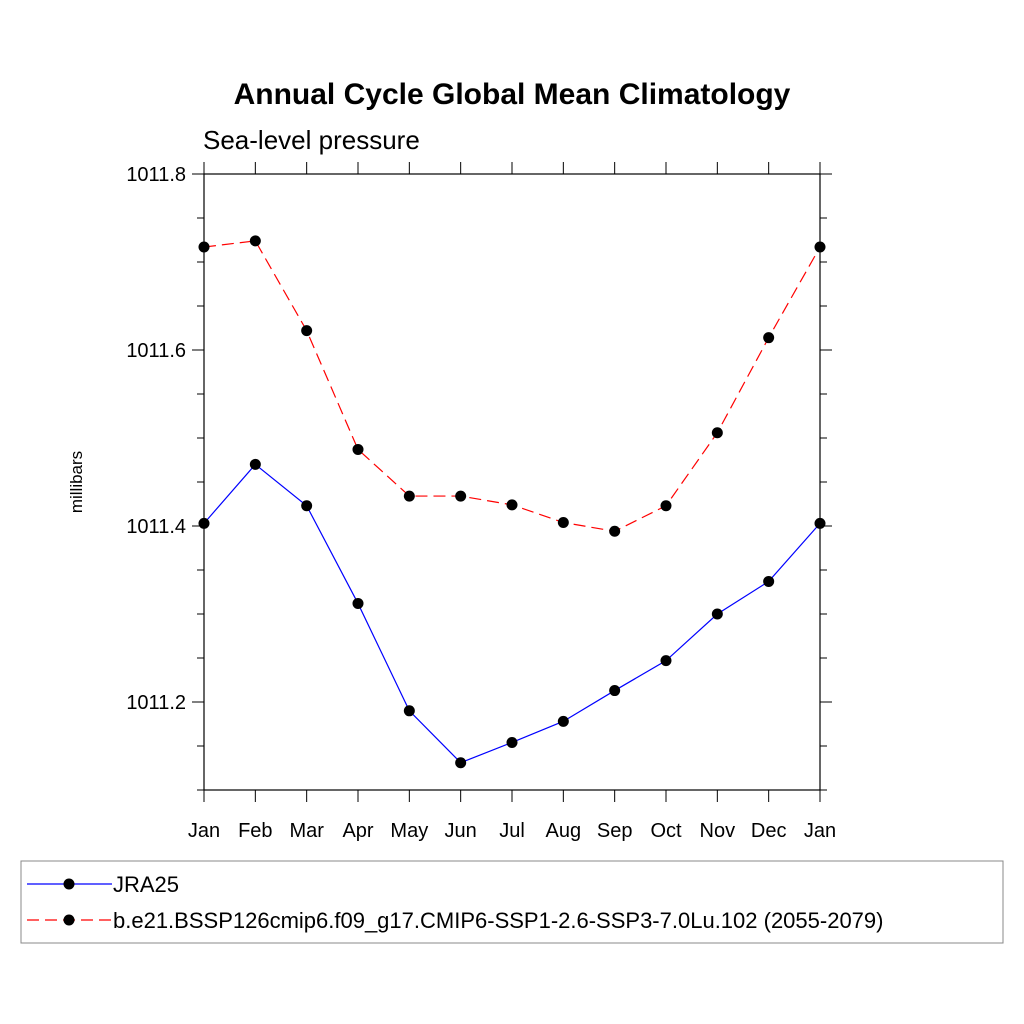 This screenshot has width=1024, height=1024. Describe the element at coordinates (615, 831) in the screenshot. I see `x-tick-label: Sep` at that location.